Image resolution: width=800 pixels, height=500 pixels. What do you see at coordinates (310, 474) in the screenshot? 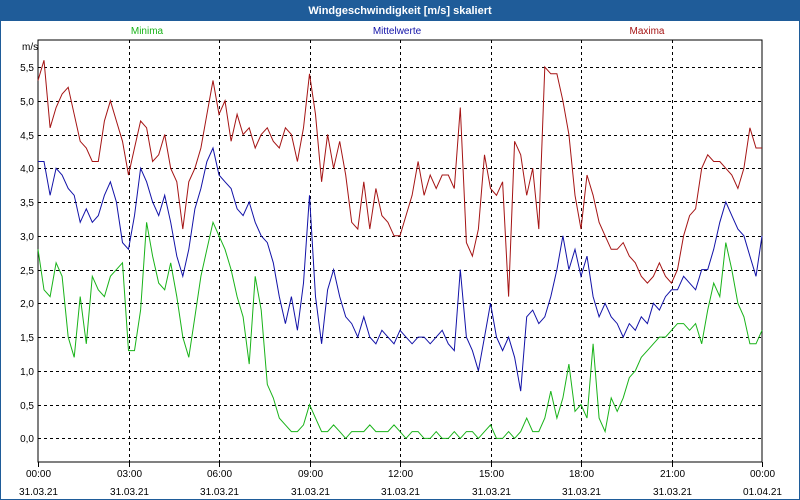
I see `x-tick-time: 09:00` at bounding box center [310, 474].